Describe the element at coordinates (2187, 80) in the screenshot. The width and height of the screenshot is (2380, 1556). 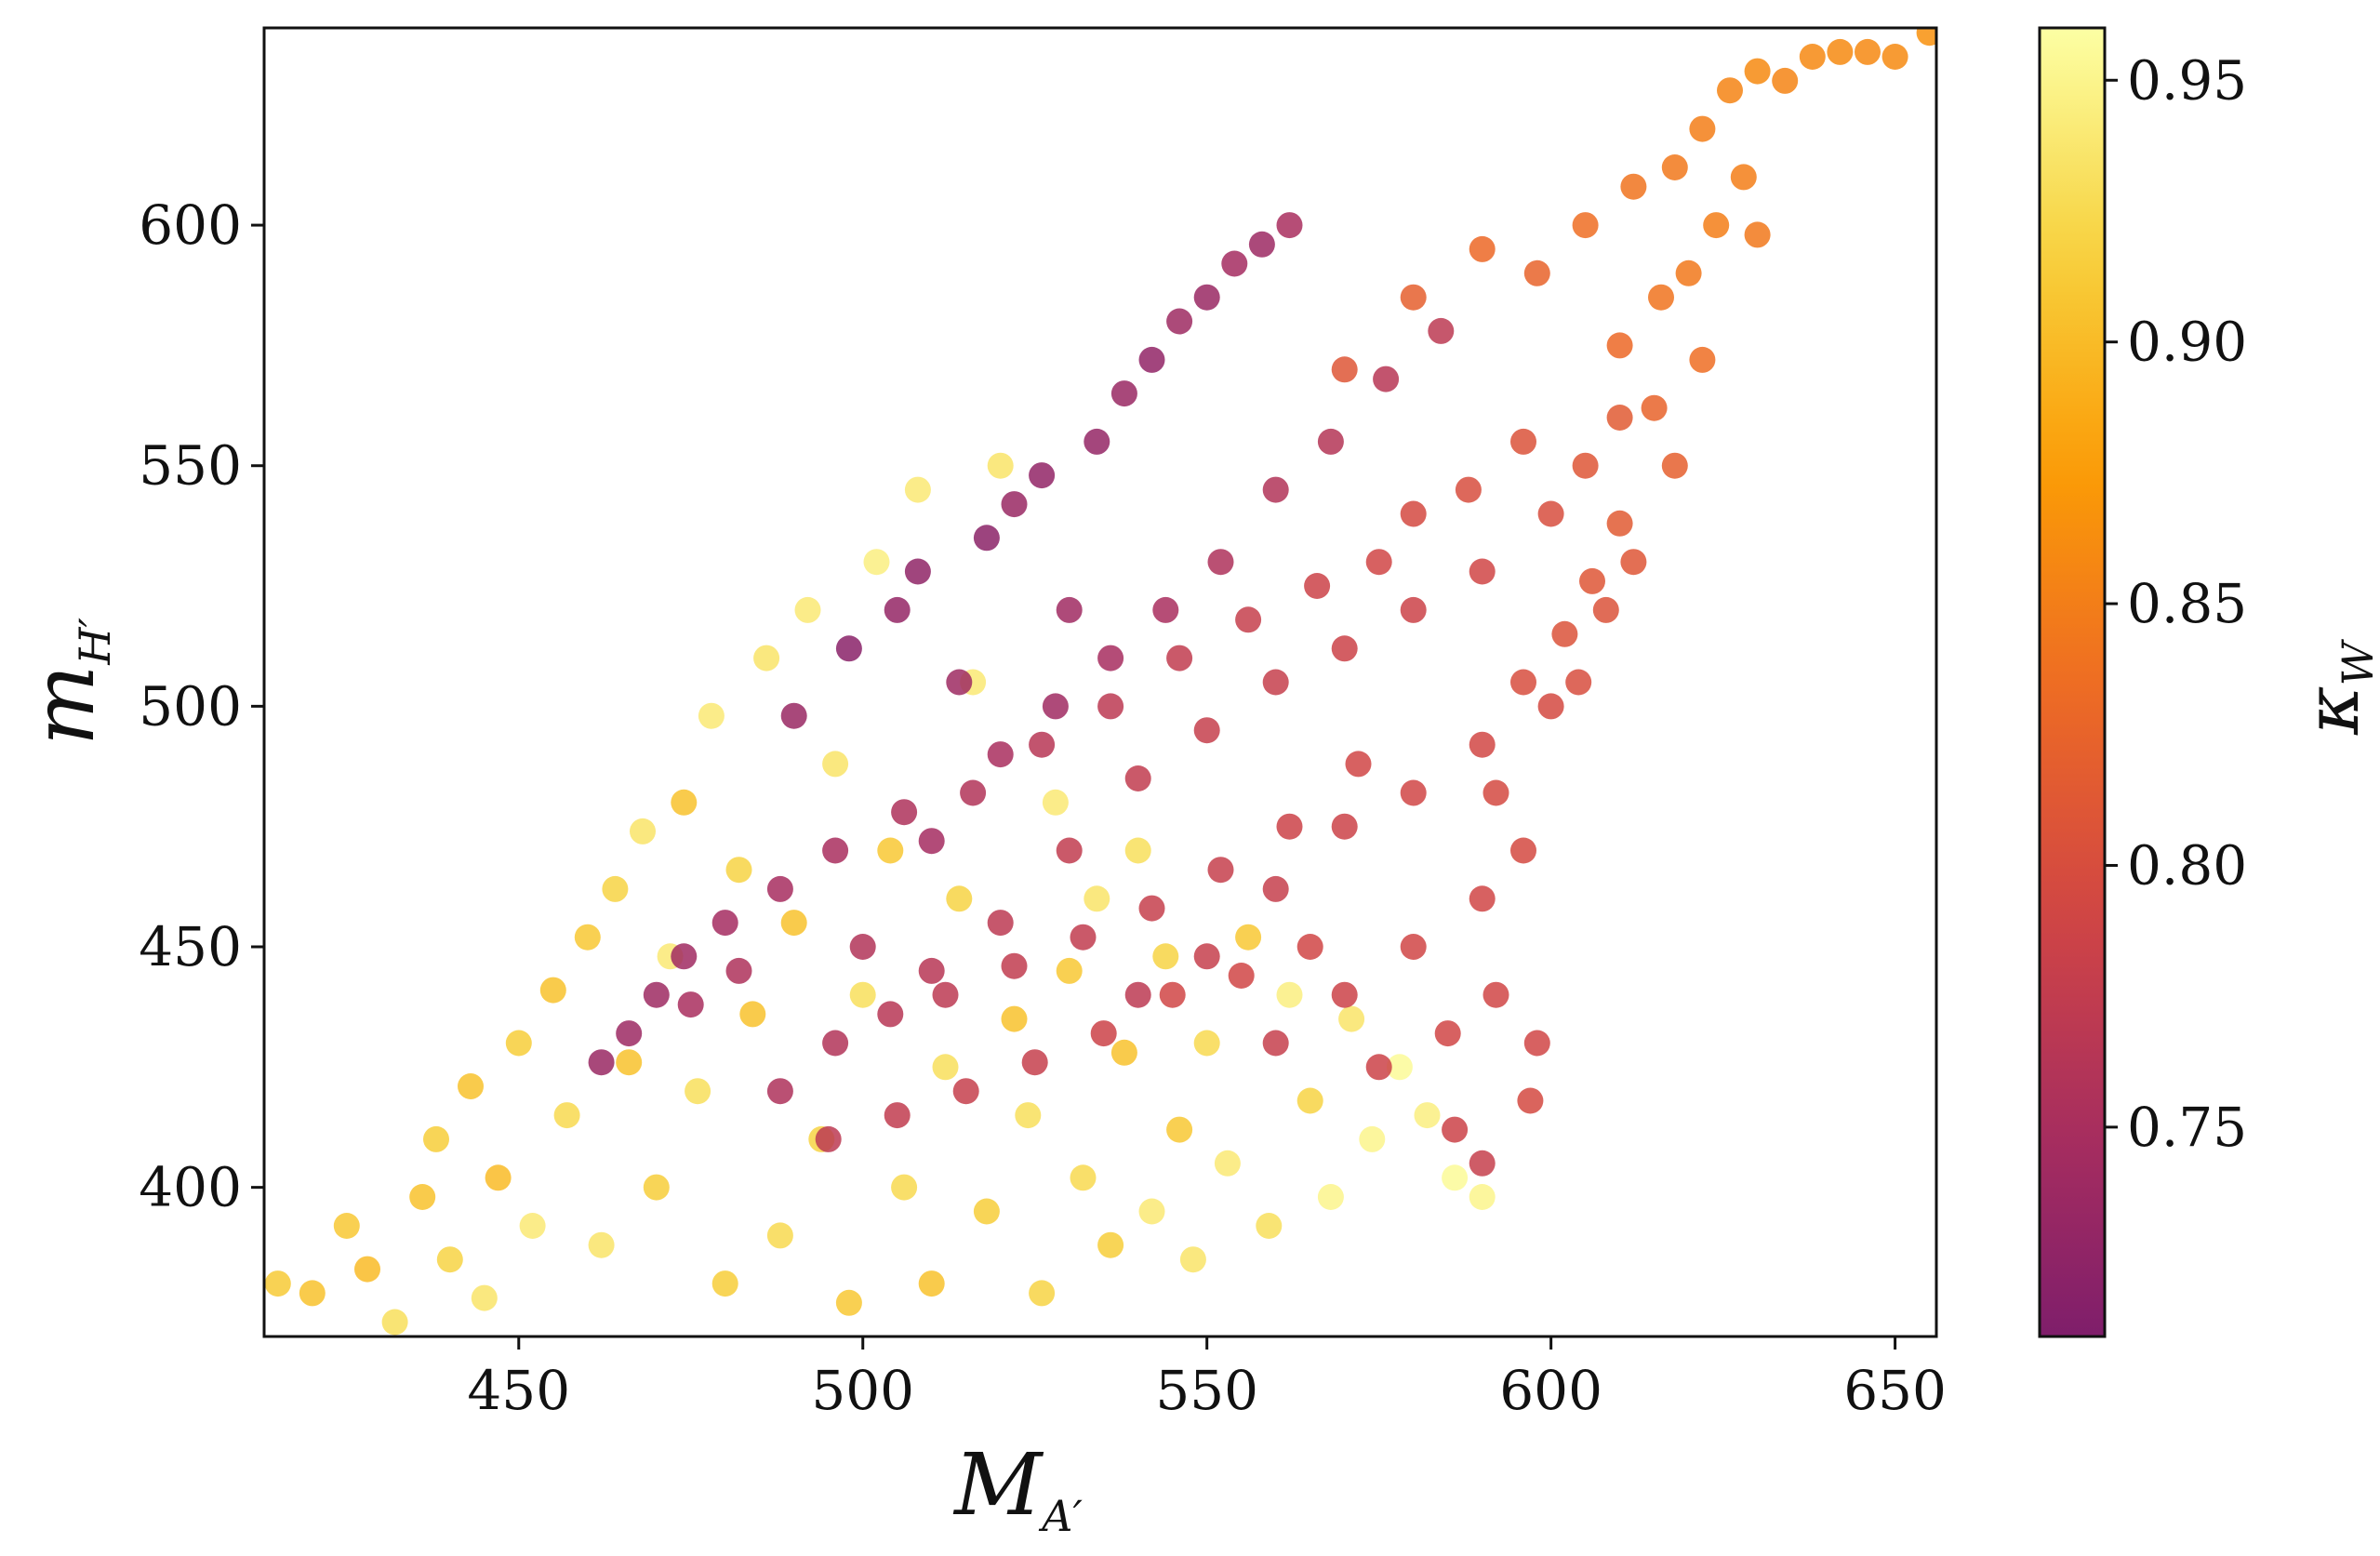
I see `colorbar-tick-label: 0.95` at that location.